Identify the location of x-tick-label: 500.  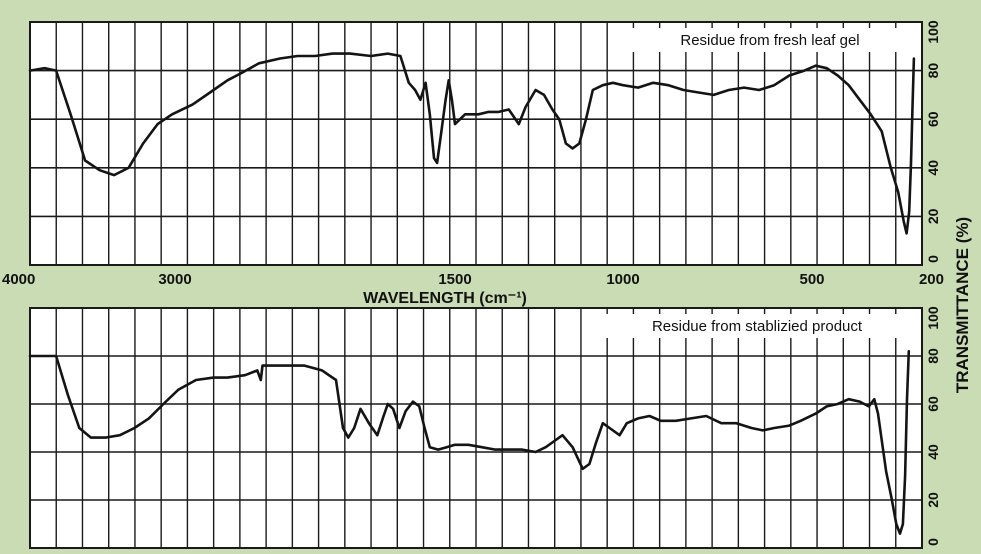
(811, 279).